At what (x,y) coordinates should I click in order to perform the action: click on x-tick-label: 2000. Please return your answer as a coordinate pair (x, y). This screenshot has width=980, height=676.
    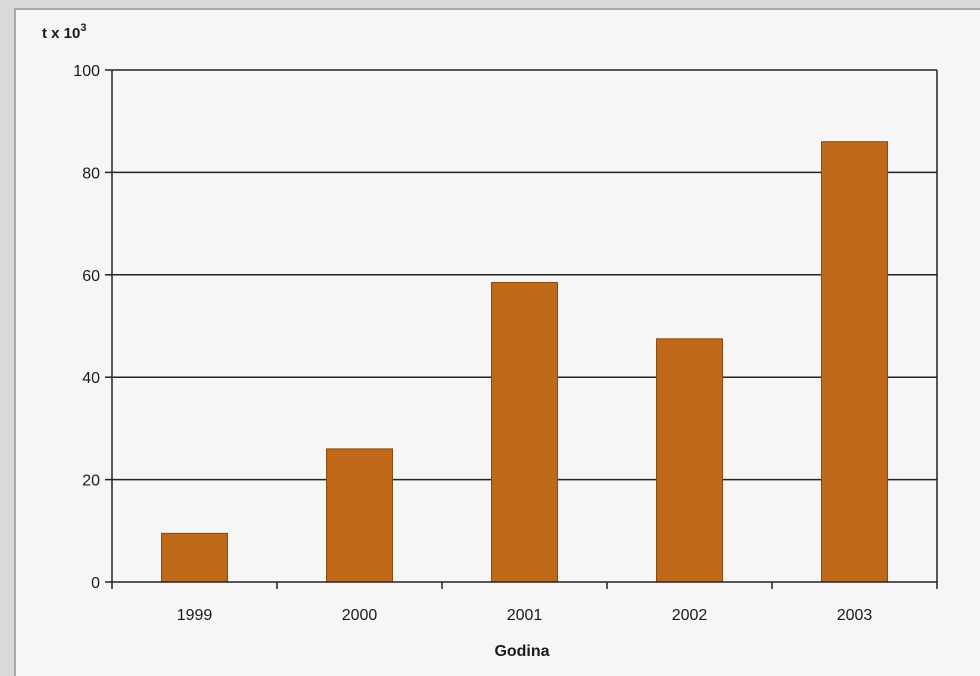
    Looking at the image, I should click on (360, 615).